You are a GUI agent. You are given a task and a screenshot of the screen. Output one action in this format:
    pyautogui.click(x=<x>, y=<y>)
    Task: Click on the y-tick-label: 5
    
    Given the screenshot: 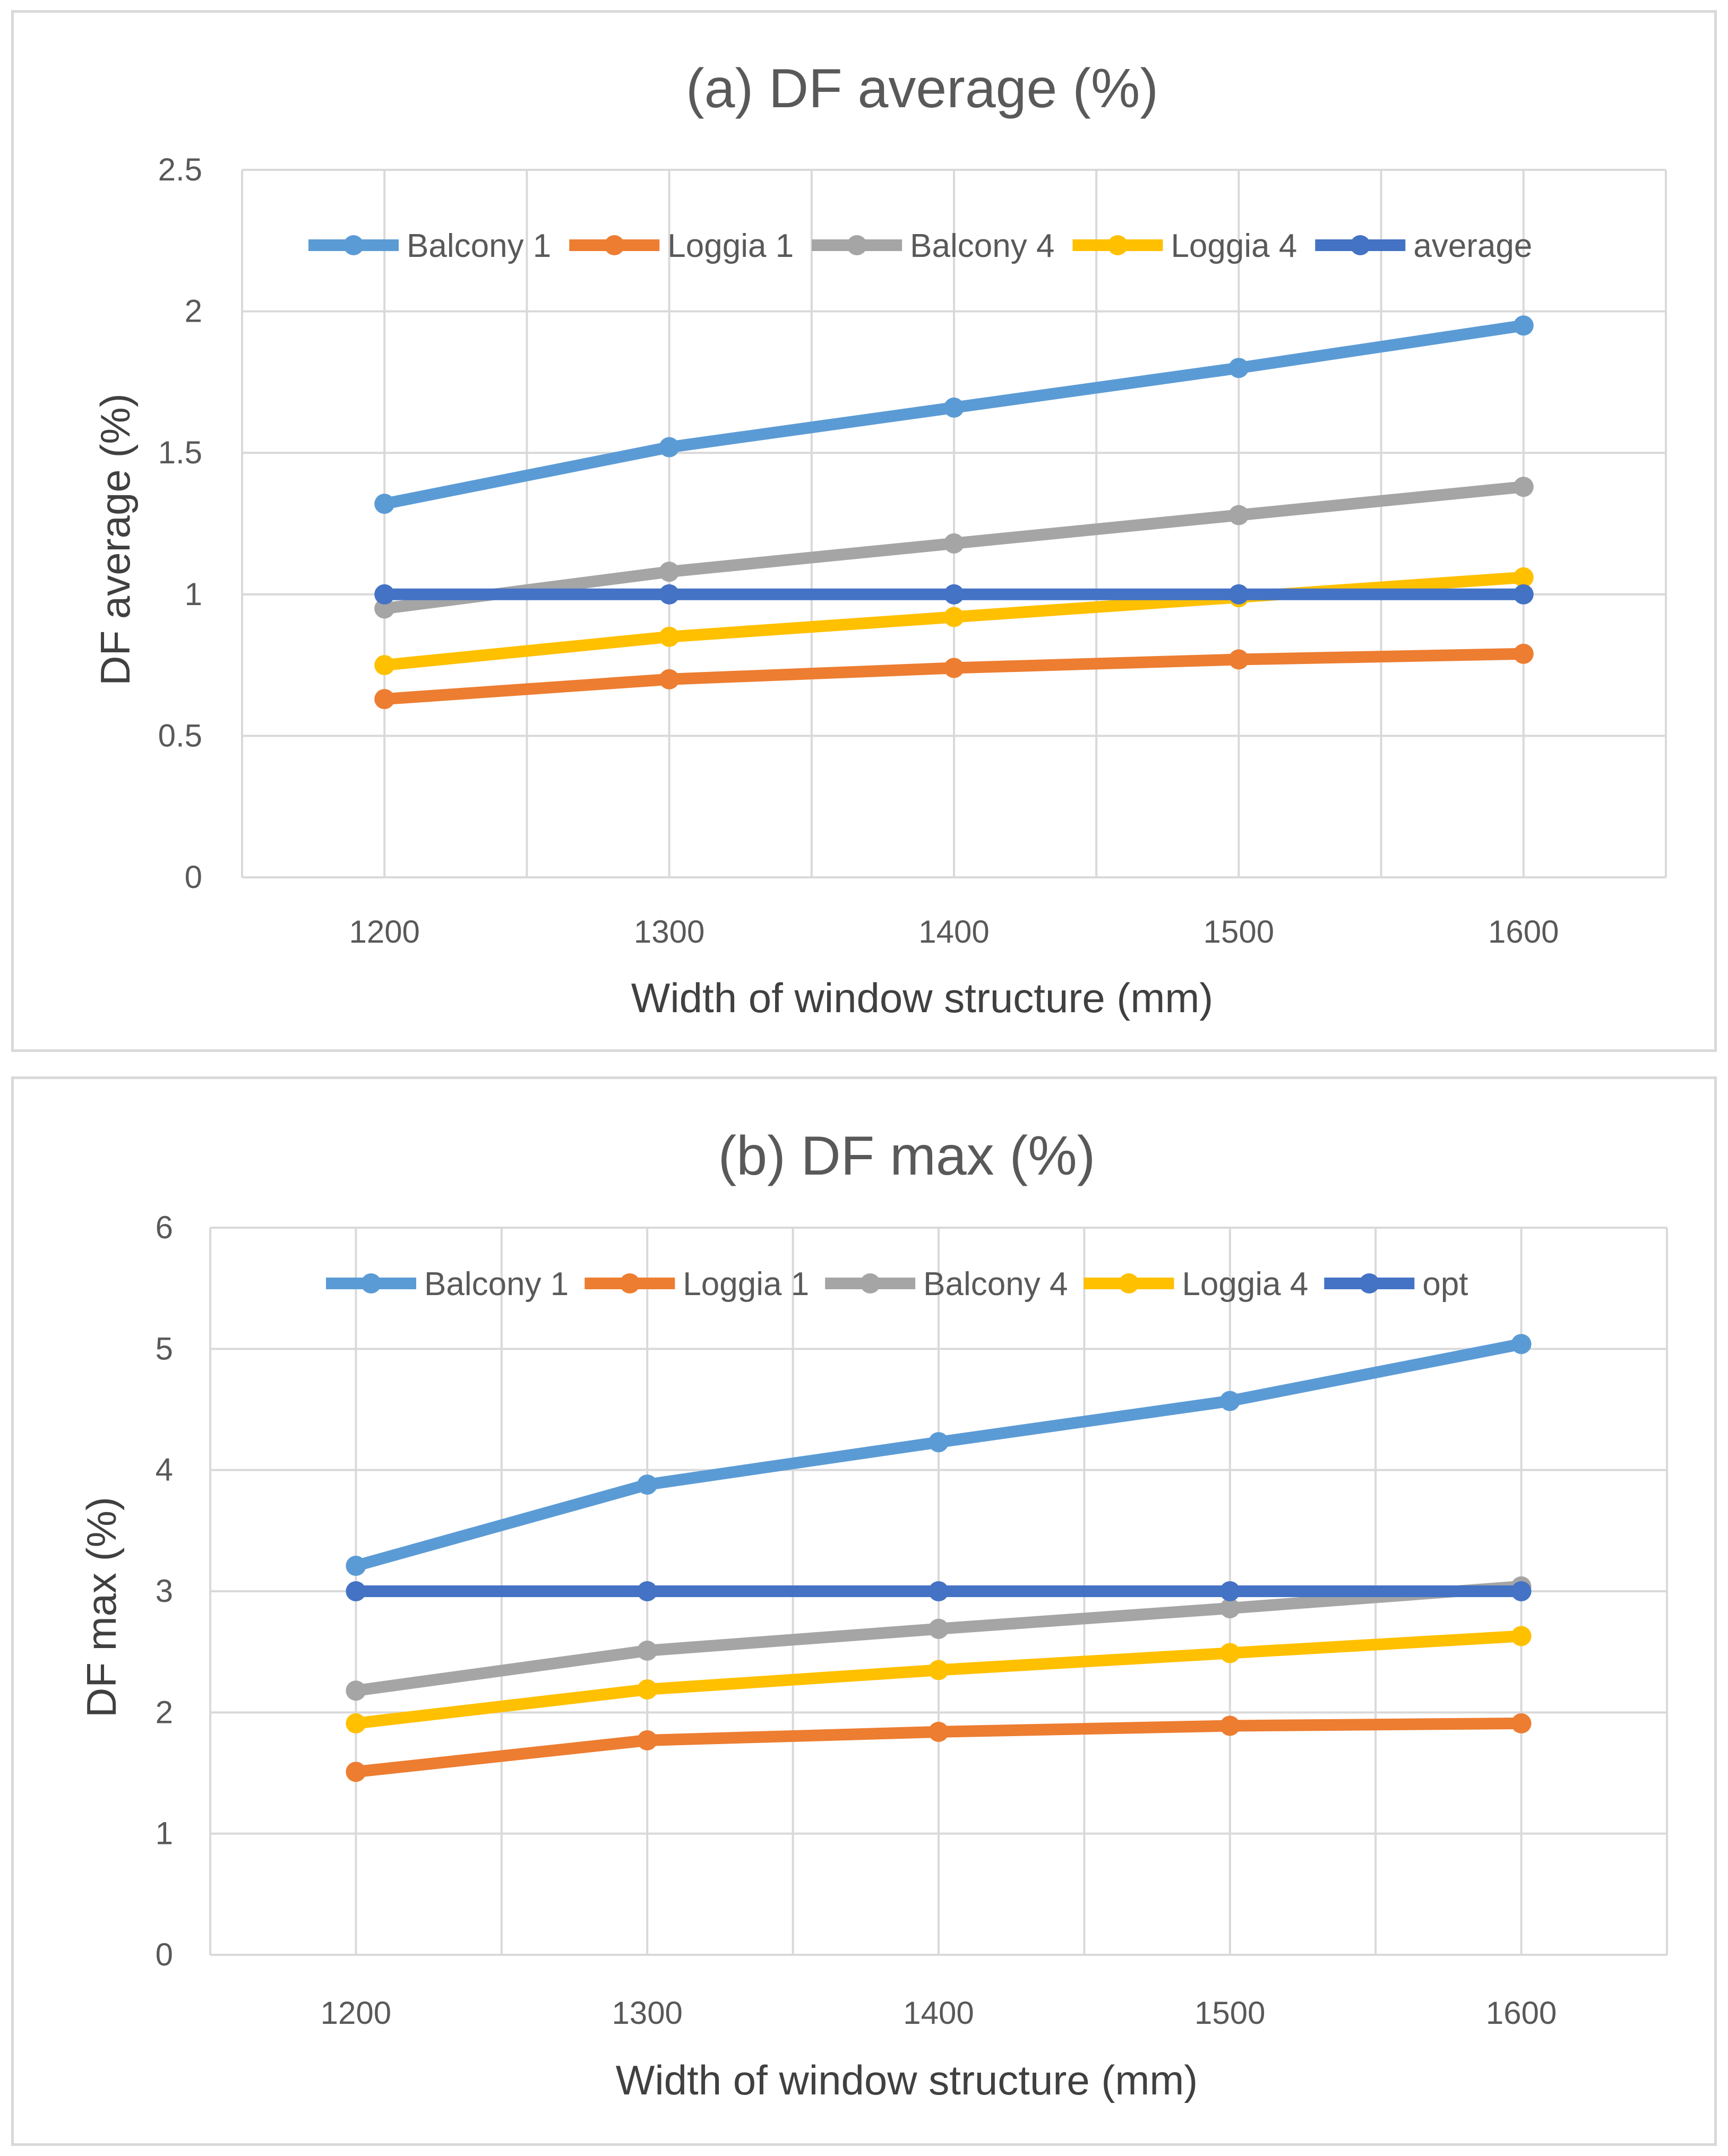 What is the action you would take?
    pyautogui.click(x=165, y=1348)
    